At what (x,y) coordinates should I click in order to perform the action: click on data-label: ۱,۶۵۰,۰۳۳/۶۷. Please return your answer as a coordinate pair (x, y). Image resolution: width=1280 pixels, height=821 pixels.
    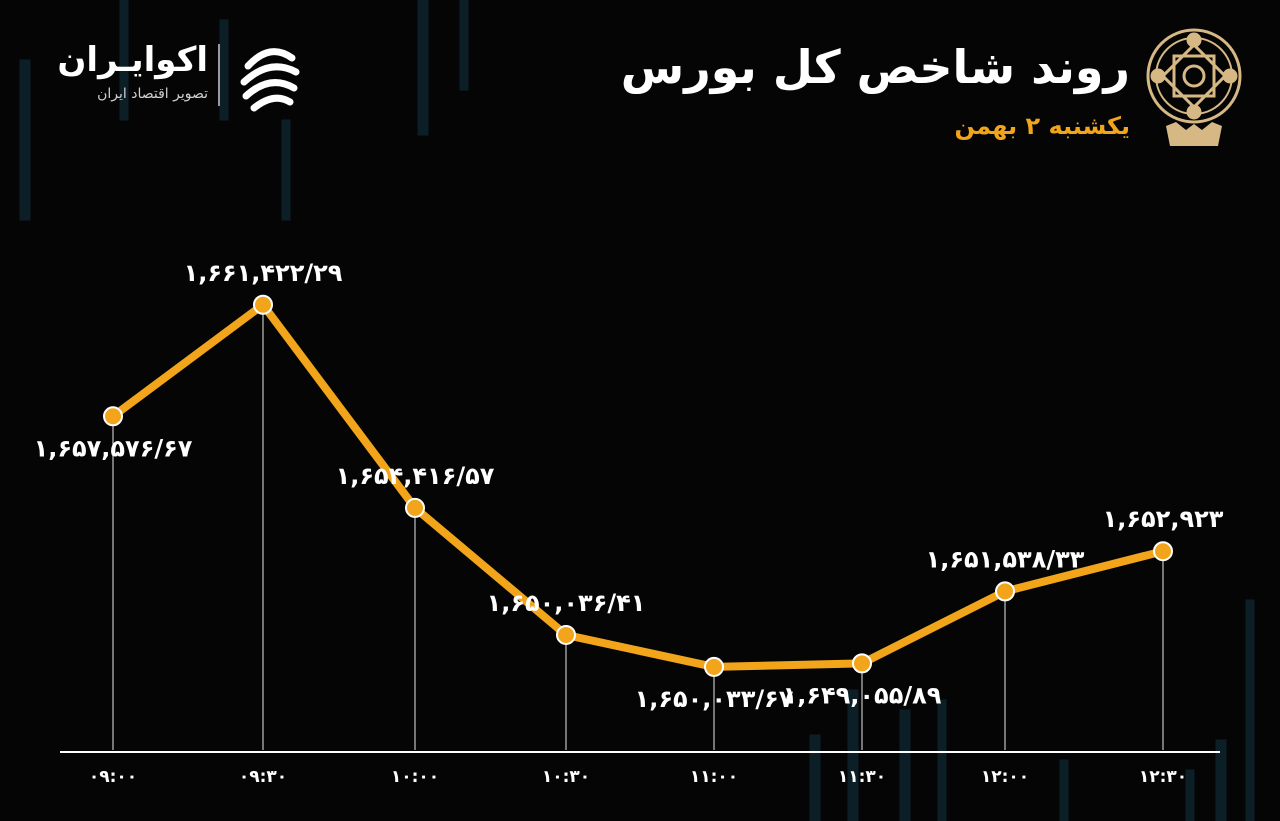
    Looking at the image, I should click on (714, 699).